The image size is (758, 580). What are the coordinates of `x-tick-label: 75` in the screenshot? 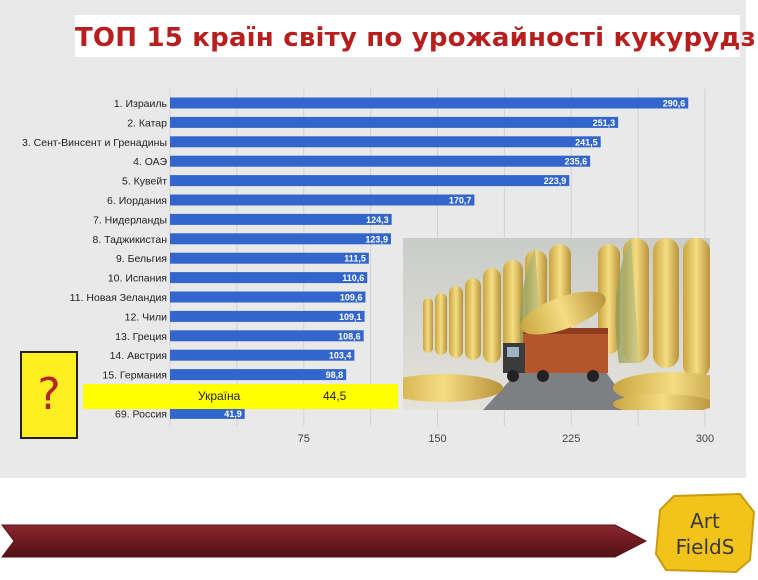 It's located at (304, 439).